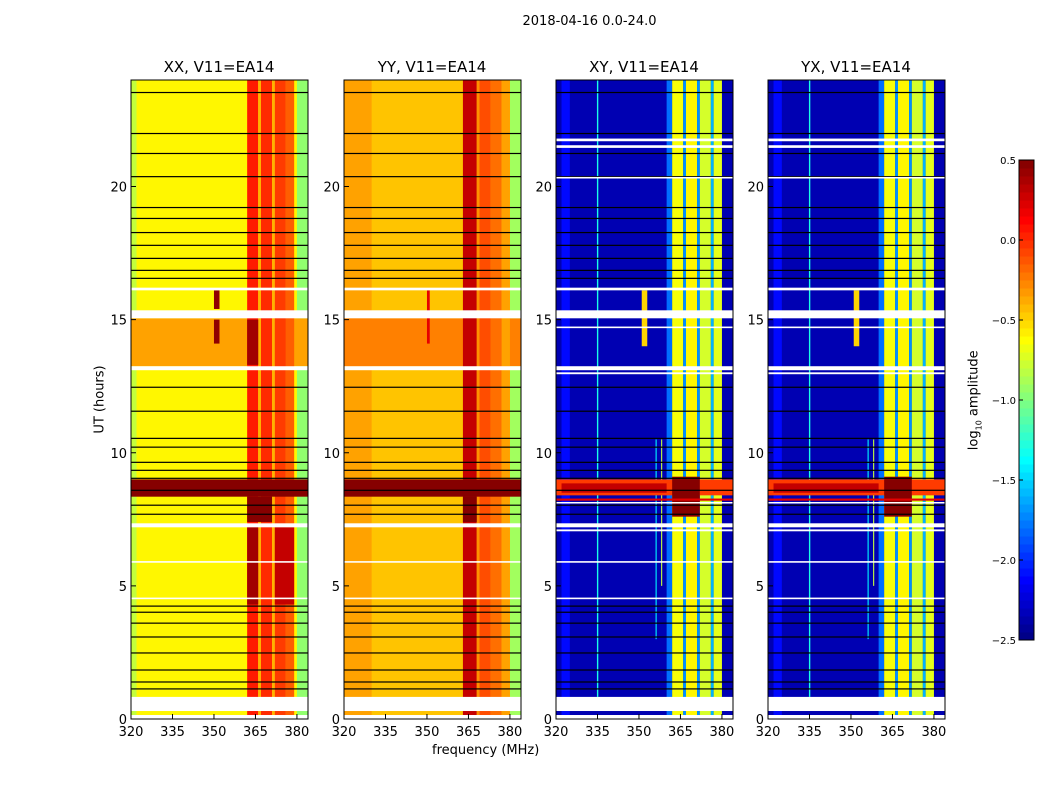 The image size is (1050, 800). Describe the element at coordinates (768, 732) in the screenshot. I see `x-tick-label: 320` at that location.